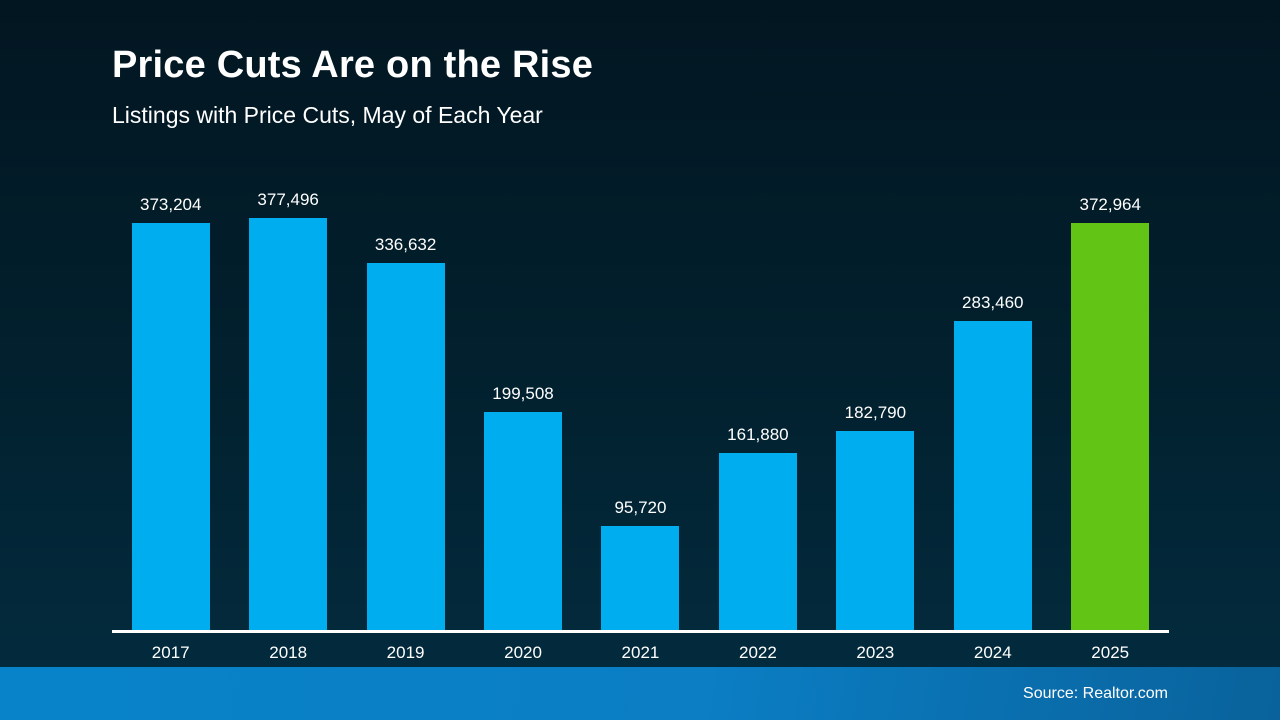 The height and width of the screenshot is (720, 1280). What do you see at coordinates (992, 475) in the screenshot?
I see `bar-2024` at bounding box center [992, 475].